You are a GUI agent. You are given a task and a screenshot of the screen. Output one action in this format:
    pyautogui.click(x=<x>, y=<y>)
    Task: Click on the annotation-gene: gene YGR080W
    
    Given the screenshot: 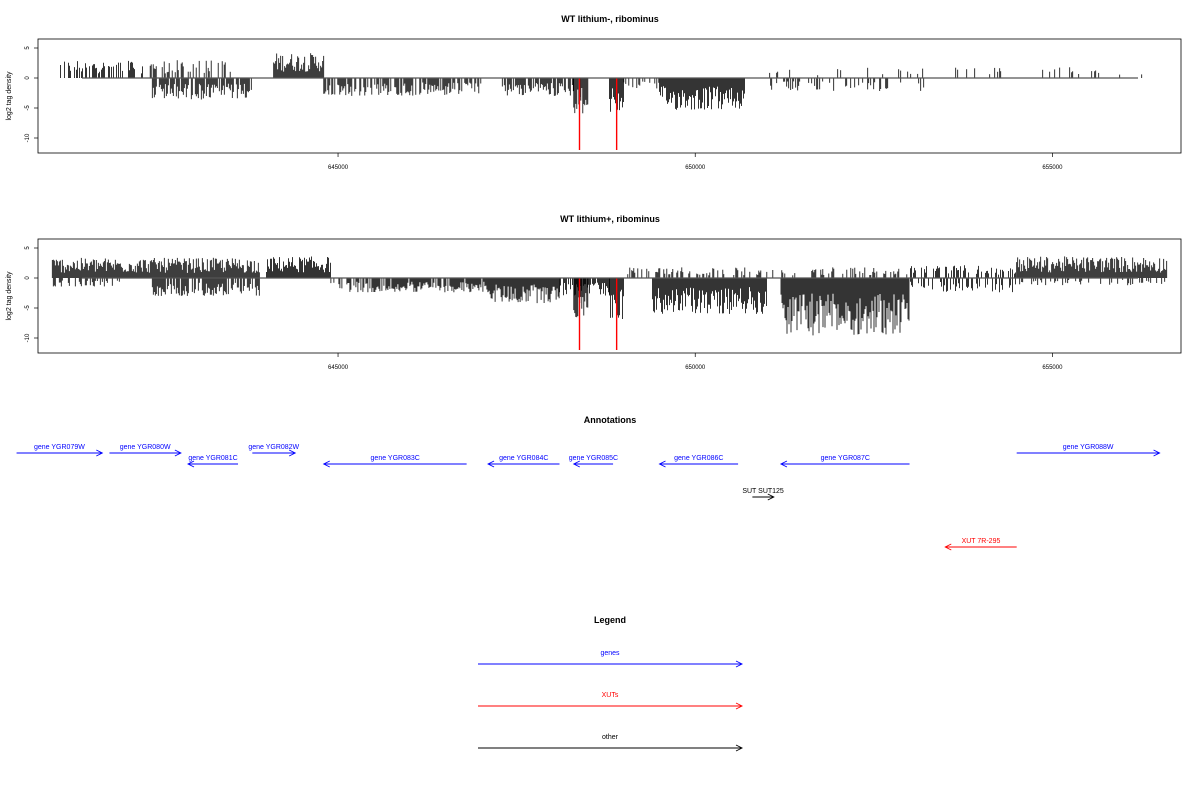 What is the action you would take?
    pyautogui.click(x=145, y=450)
    